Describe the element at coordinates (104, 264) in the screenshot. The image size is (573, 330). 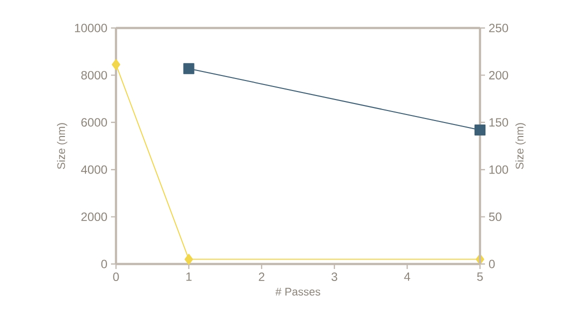
I see `y-tick-label: 0` at that location.